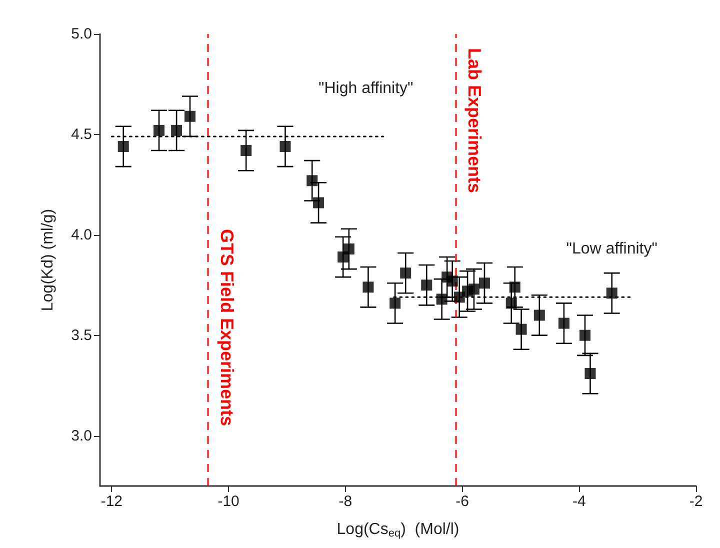 This screenshot has width=720, height=548. What do you see at coordinates (111, 501) in the screenshot?
I see `x-tick-label: -12` at bounding box center [111, 501].